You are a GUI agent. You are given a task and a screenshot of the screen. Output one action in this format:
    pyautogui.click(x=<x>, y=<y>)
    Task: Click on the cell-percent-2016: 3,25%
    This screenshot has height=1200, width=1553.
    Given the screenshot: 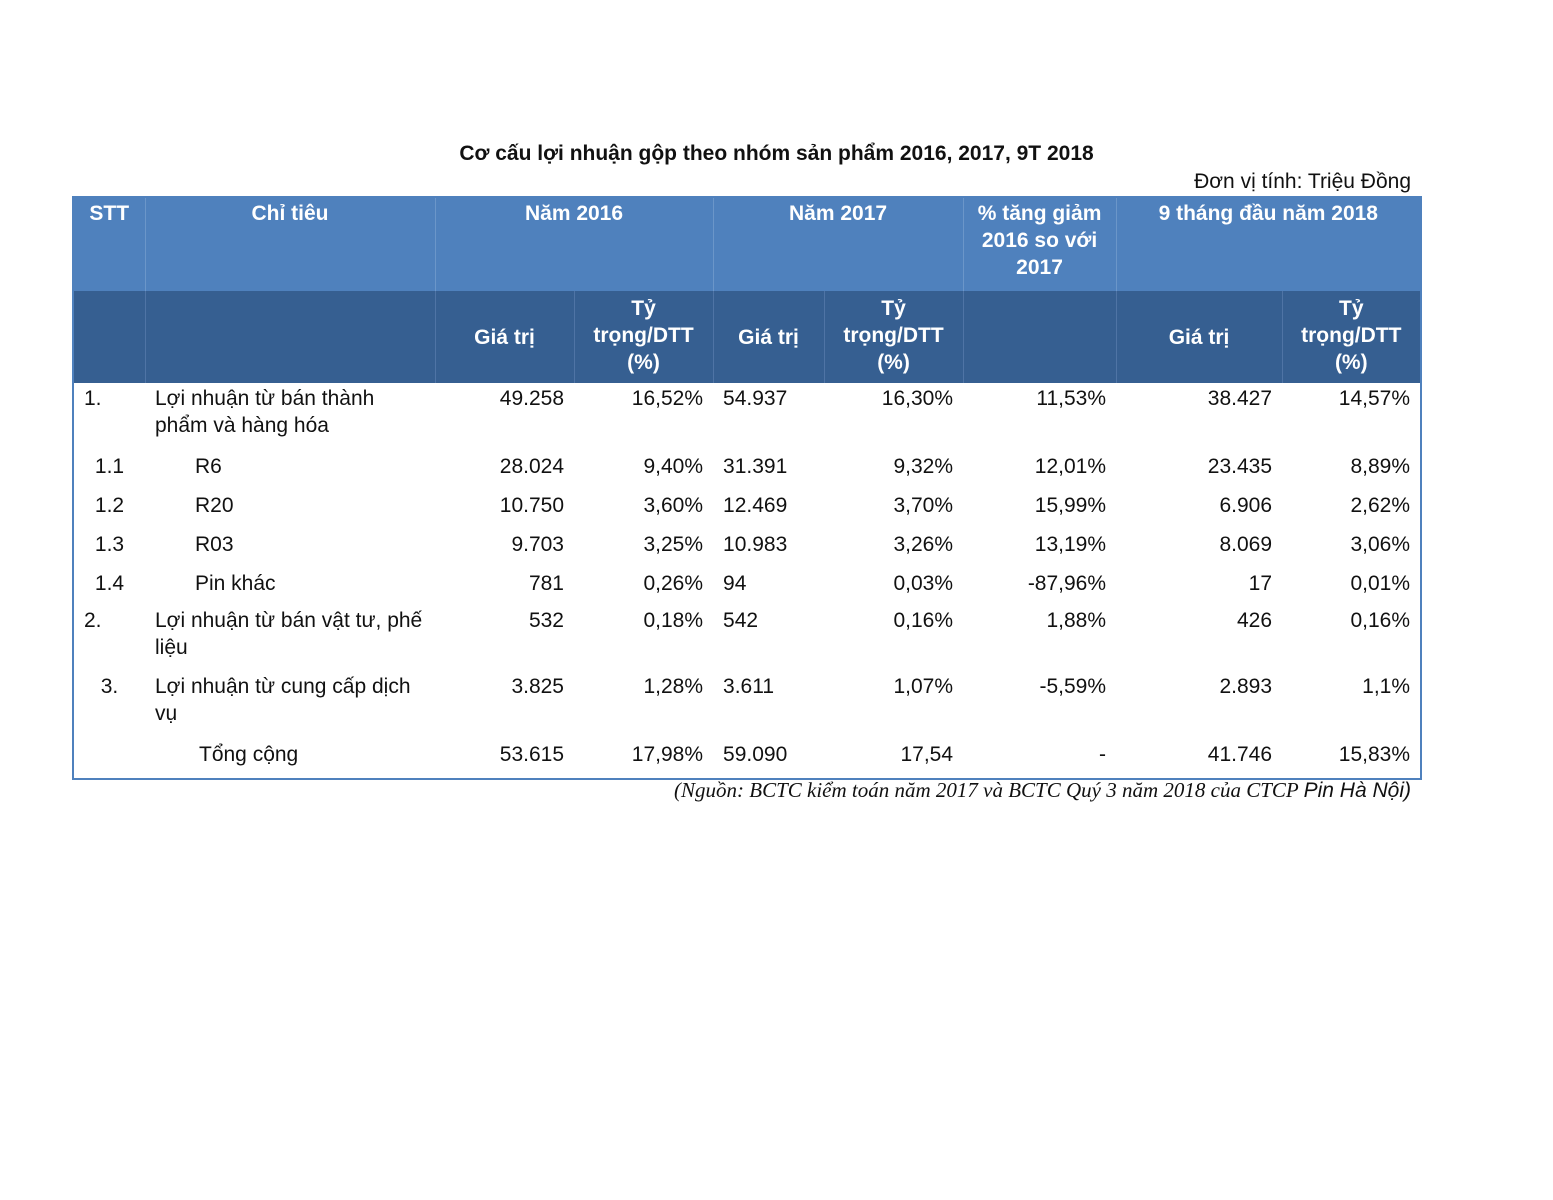 What is the action you would take?
    pyautogui.click(x=673, y=544)
    